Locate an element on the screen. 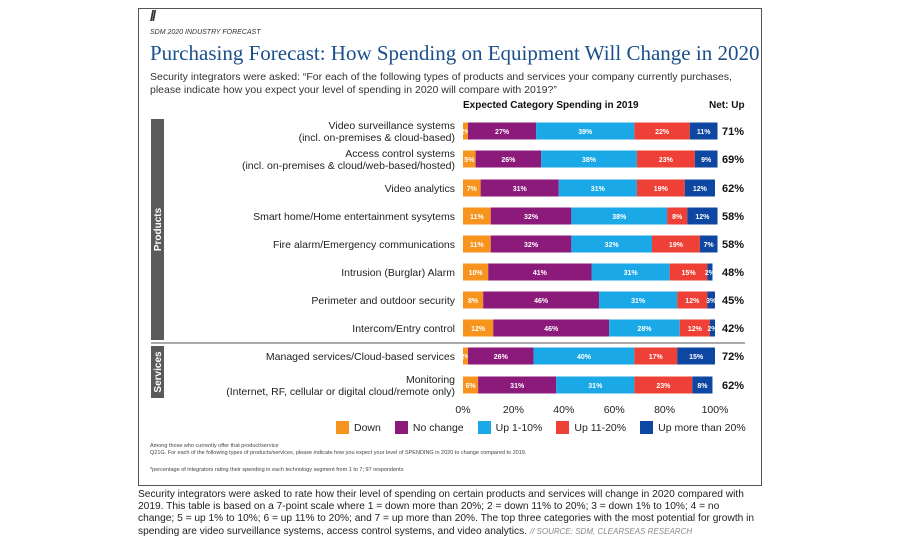 Image resolution: width=900 pixels, height=550 pixels. x-tick-label: 0% is located at coordinates (462, 410).